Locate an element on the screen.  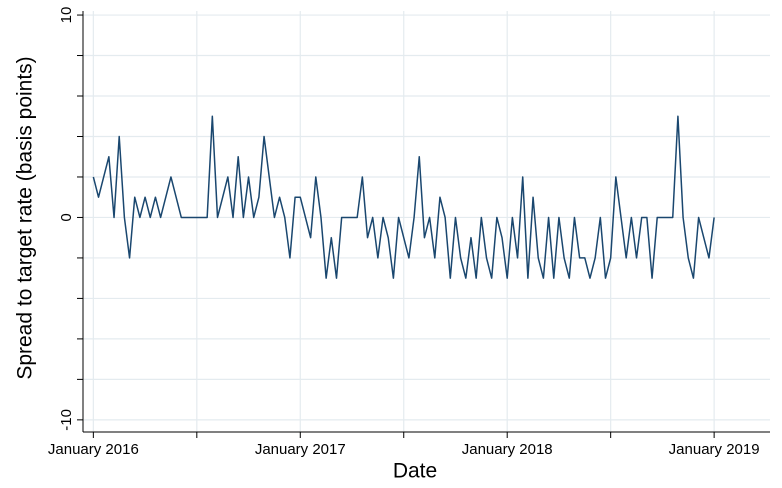
x-tick-label: January 2016 is located at coordinates (93, 449).